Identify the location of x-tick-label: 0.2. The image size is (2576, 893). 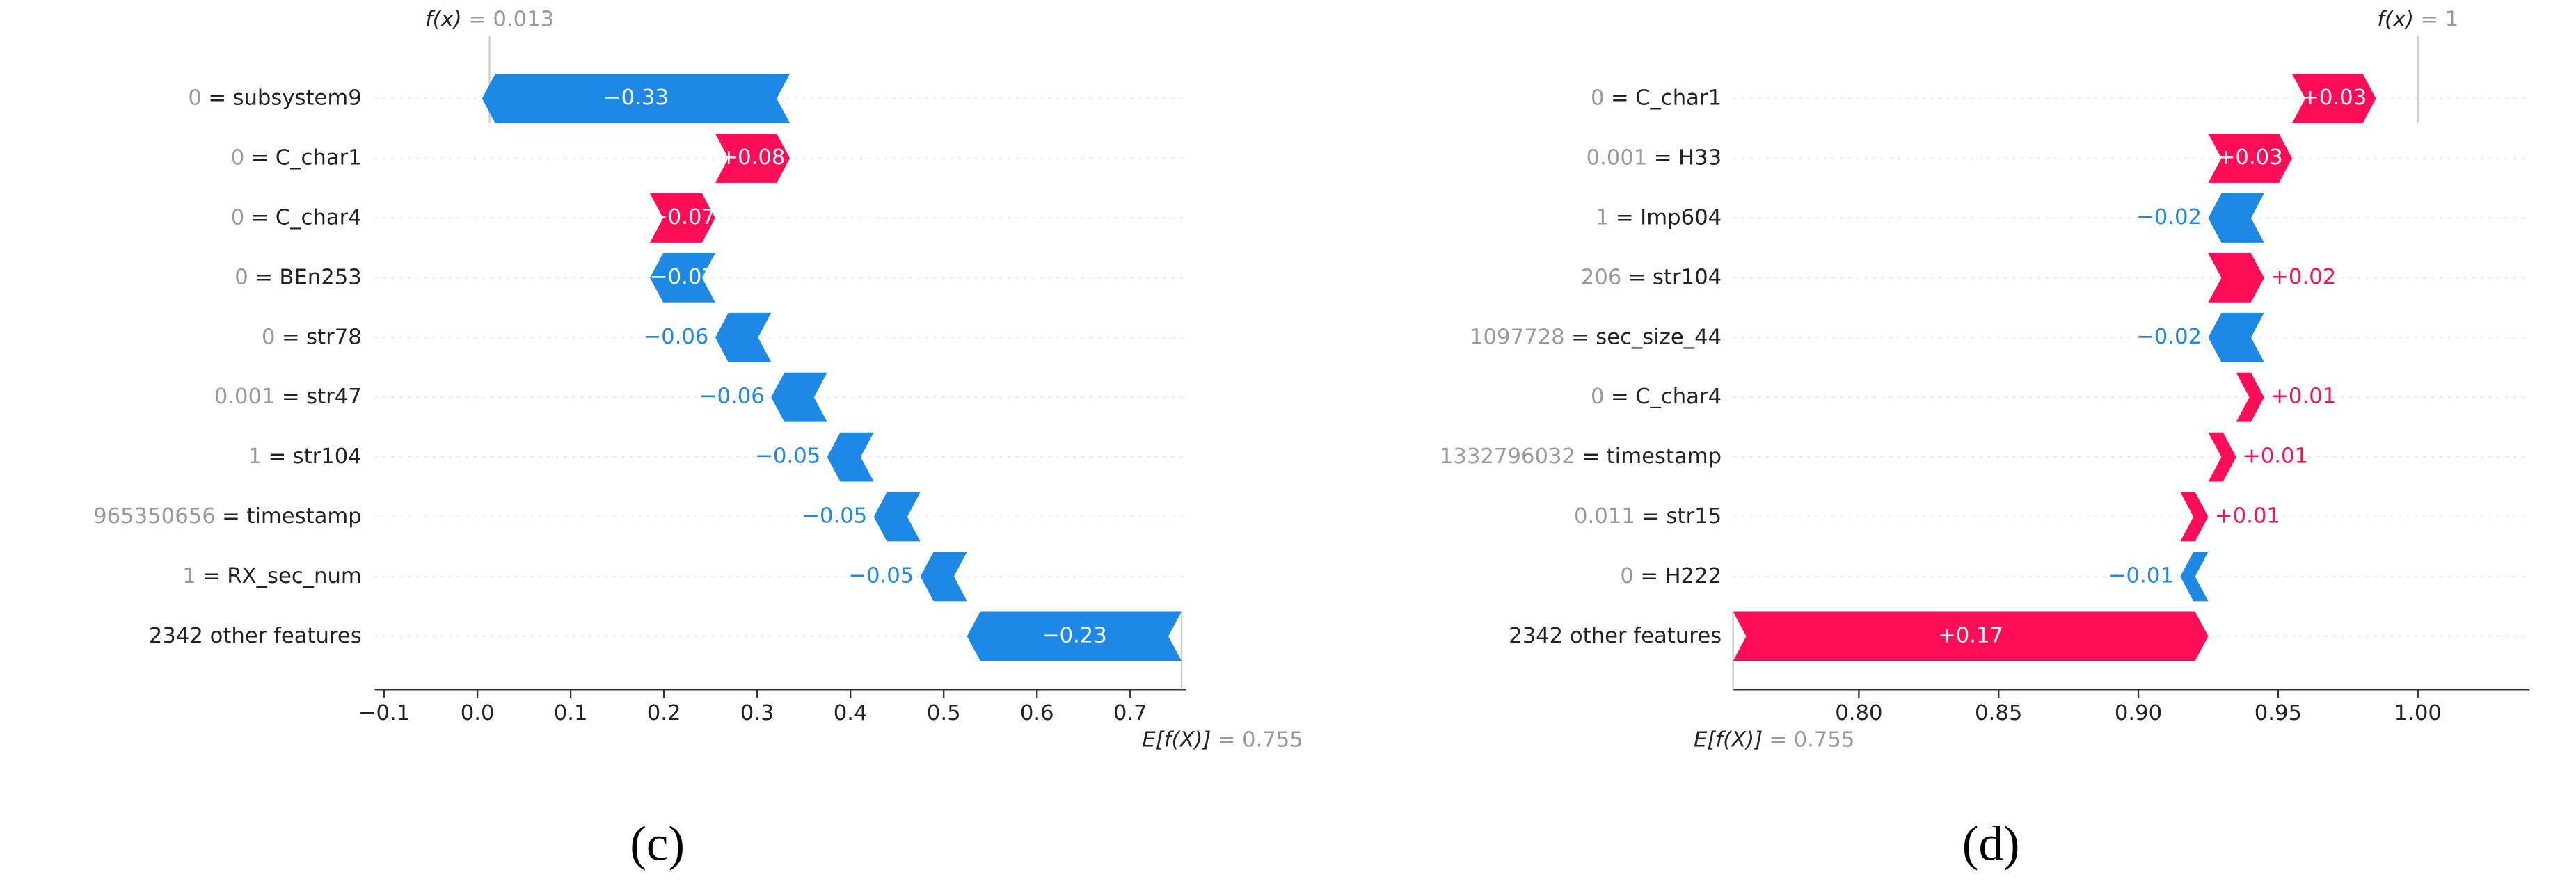
(664, 713).